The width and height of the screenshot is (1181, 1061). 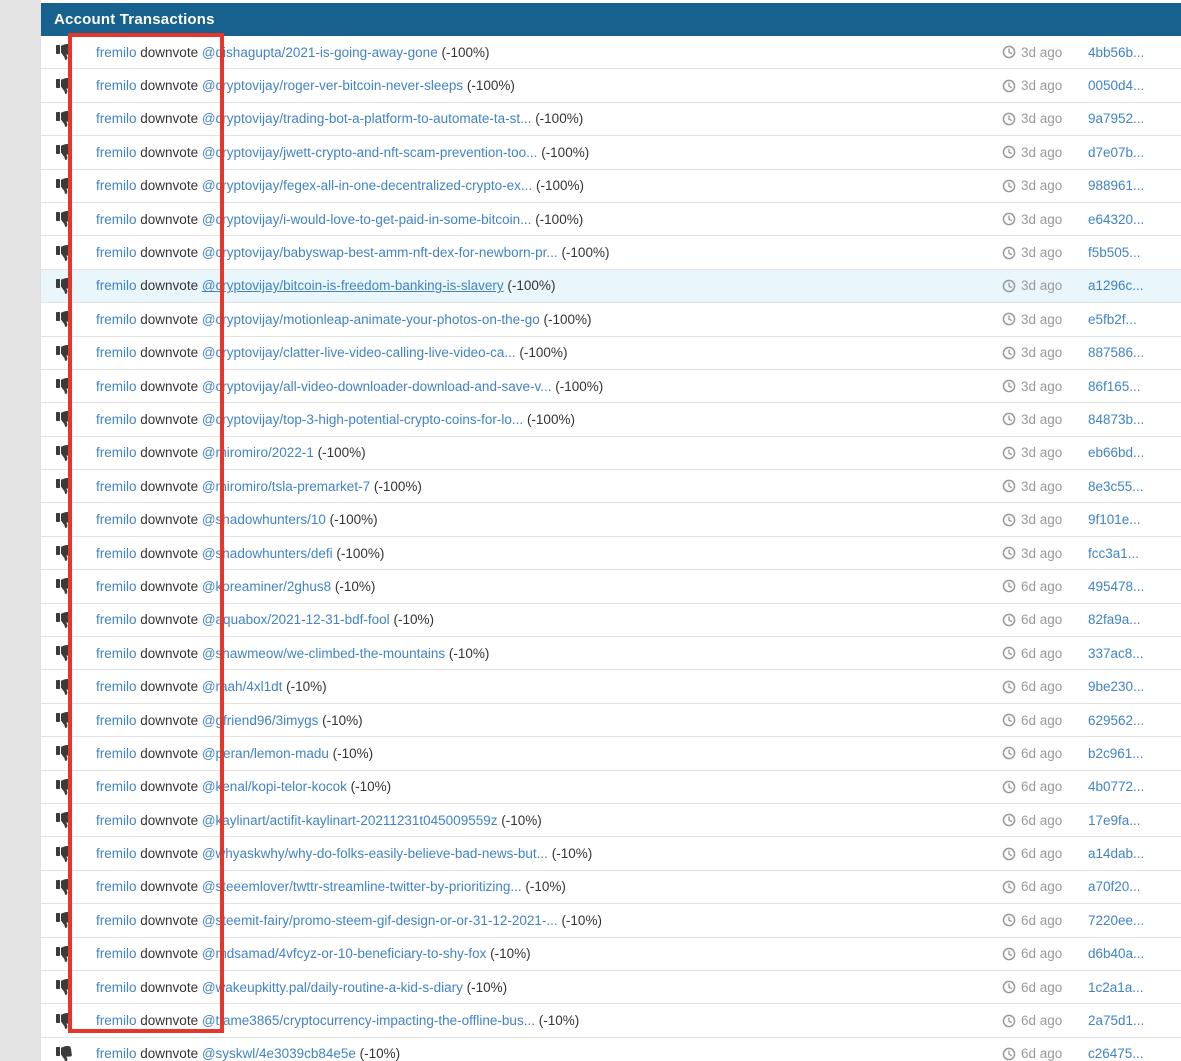 I want to click on action-label: downvote, so click(x=169, y=586).